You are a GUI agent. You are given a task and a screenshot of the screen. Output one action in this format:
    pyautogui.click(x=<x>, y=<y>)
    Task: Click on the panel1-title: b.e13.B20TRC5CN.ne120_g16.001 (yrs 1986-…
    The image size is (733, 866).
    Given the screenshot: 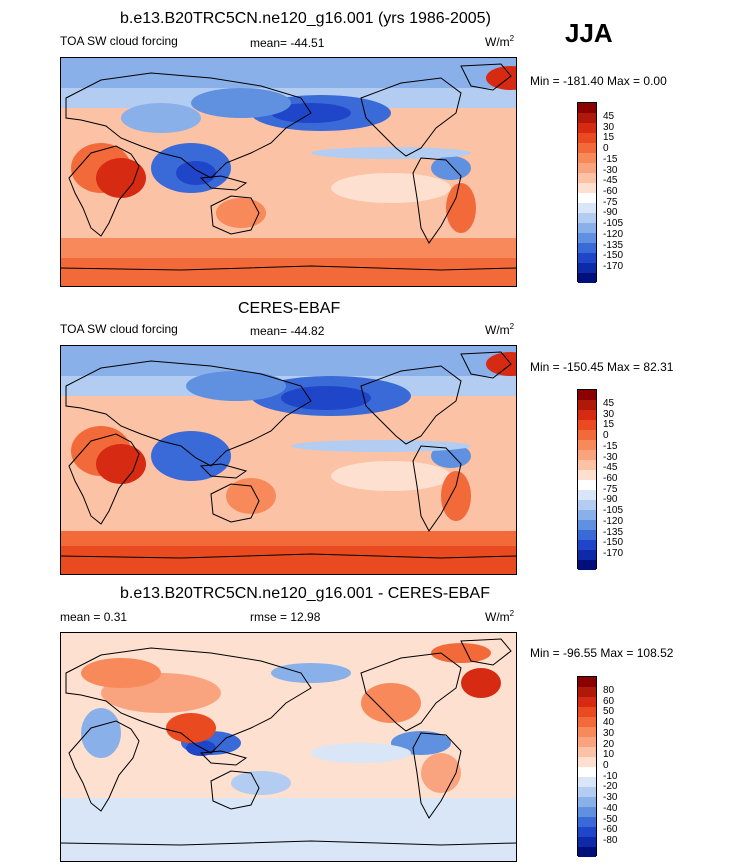 What is the action you would take?
    pyautogui.click(x=305, y=18)
    